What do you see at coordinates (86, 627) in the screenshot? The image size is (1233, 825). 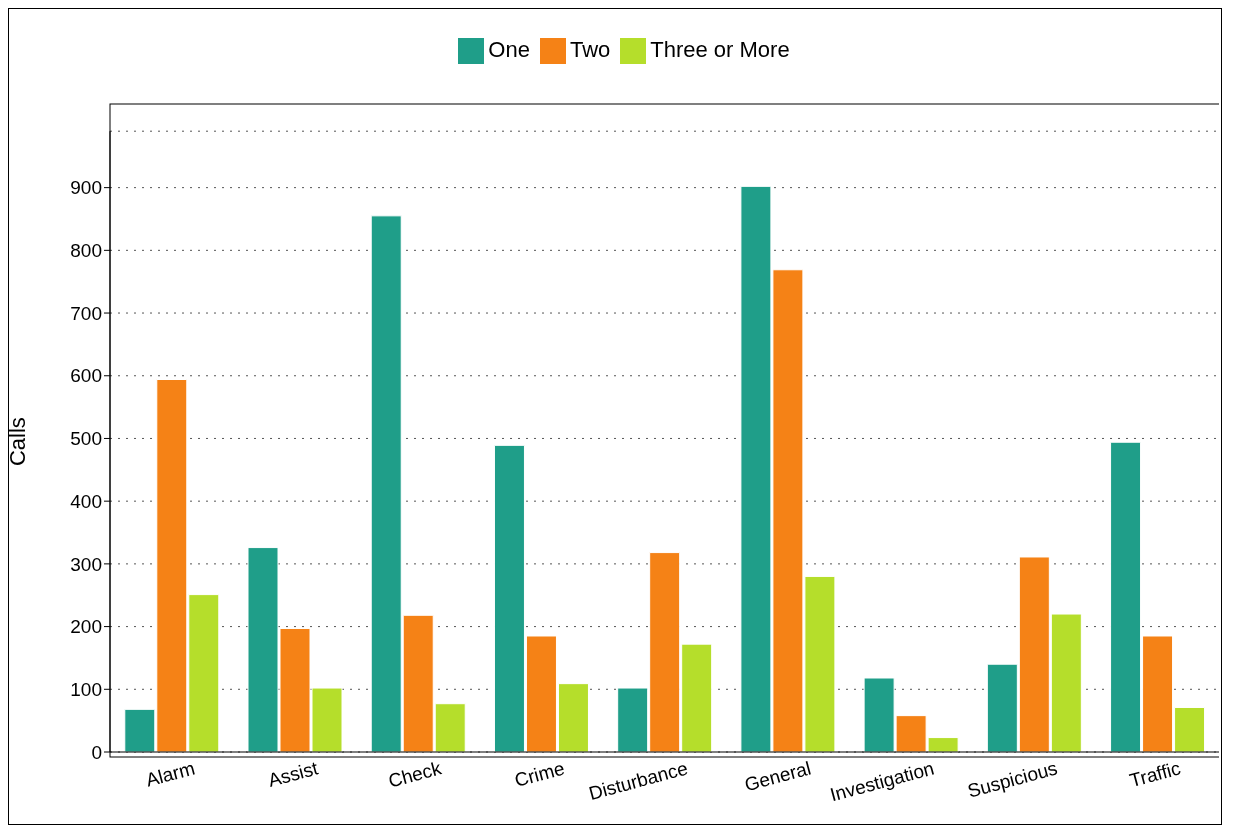 I see `y-tick-label: 200` at bounding box center [86, 627].